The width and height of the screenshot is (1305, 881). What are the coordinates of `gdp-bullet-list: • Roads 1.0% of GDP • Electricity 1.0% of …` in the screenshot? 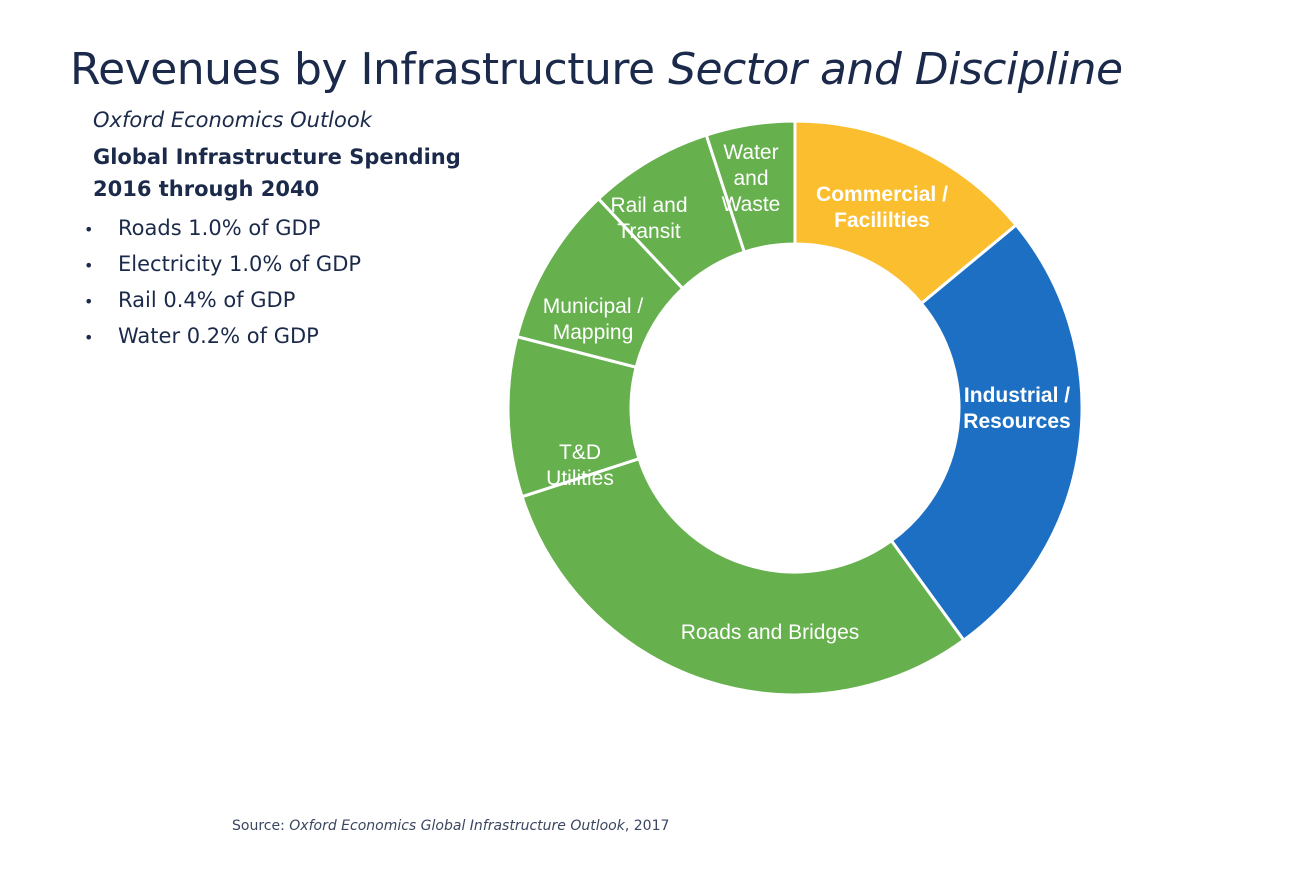 It's located at (222, 282).